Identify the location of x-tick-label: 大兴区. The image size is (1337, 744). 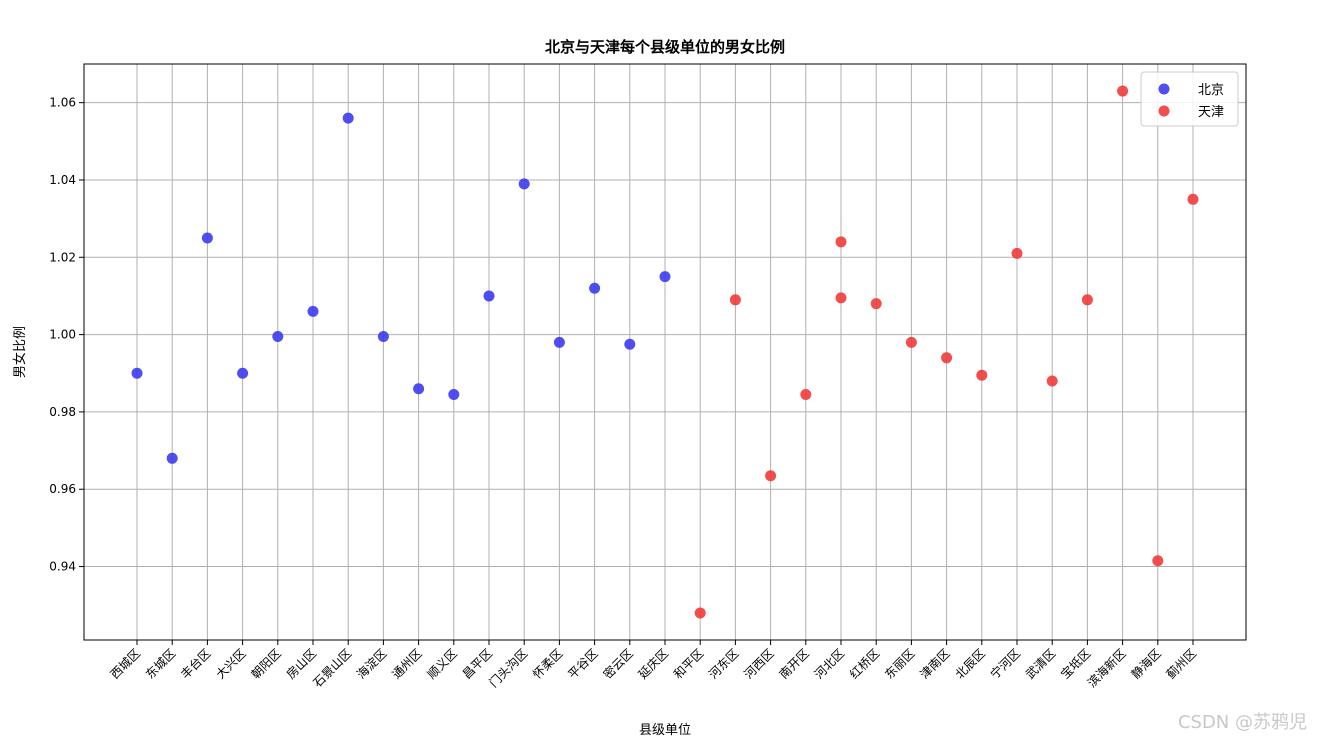
(230, 663).